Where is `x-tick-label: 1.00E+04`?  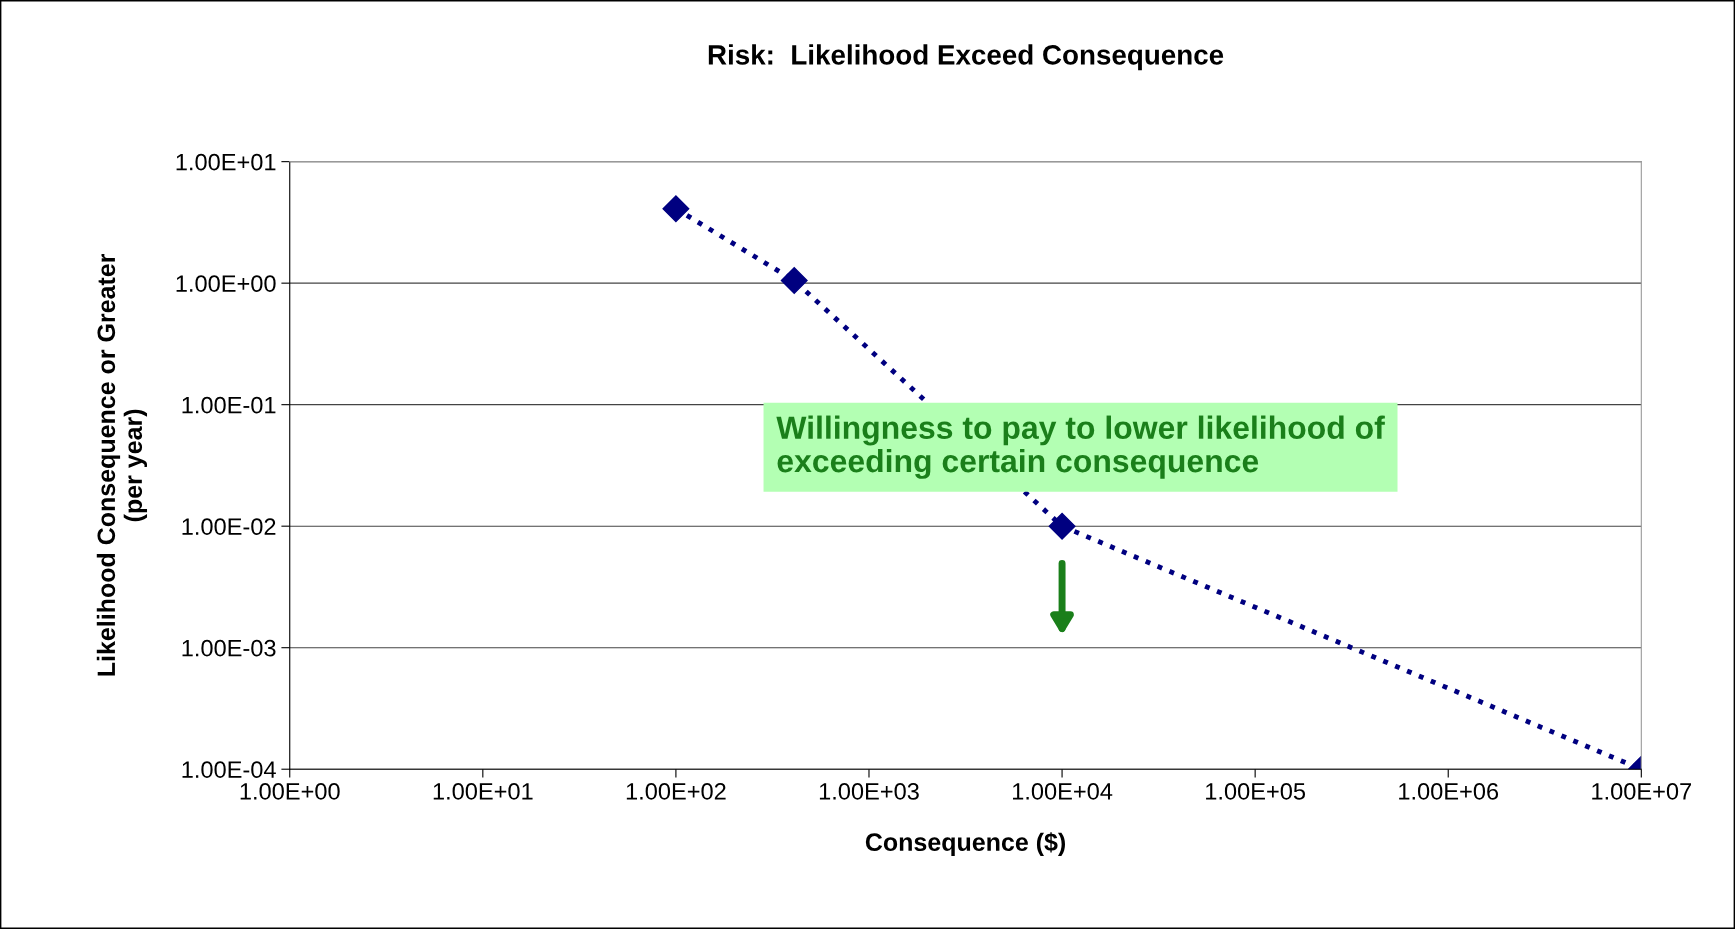 x-tick-label: 1.00E+04 is located at coordinates (1062, 791).